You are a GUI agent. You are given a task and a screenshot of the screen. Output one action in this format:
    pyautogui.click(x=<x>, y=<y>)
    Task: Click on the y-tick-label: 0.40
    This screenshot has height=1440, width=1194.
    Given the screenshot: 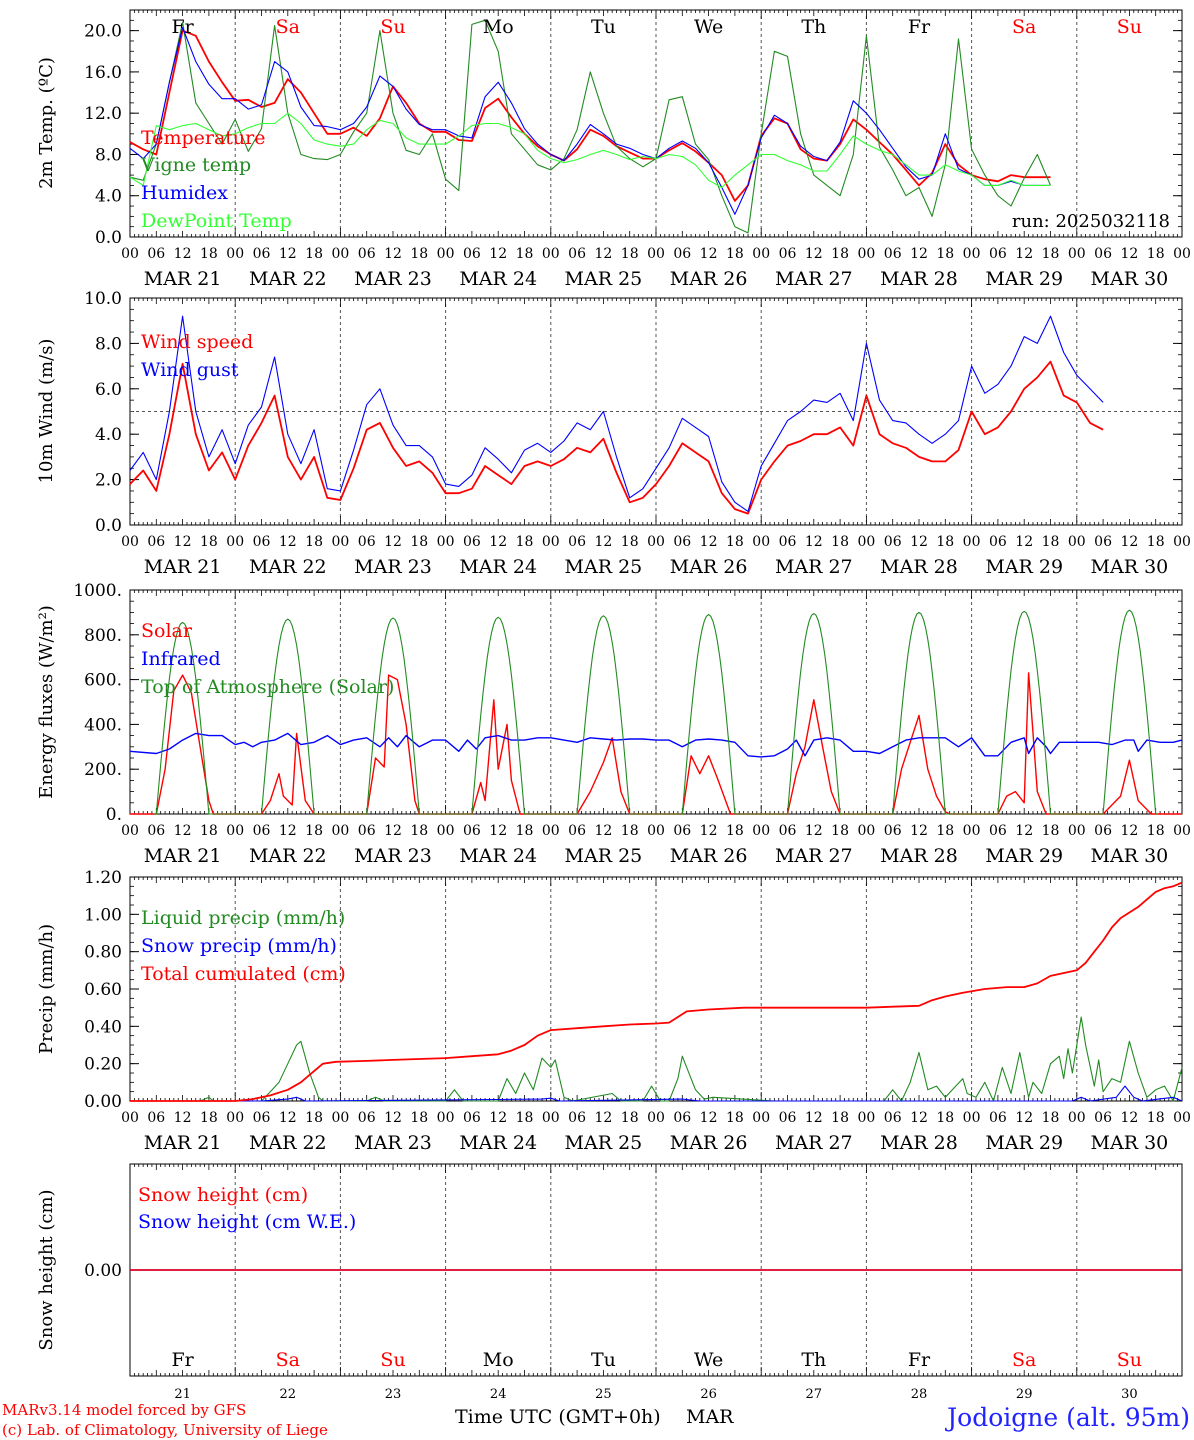 What is the action you would take?
    pyautogui.click(x=103, y=1027)
    